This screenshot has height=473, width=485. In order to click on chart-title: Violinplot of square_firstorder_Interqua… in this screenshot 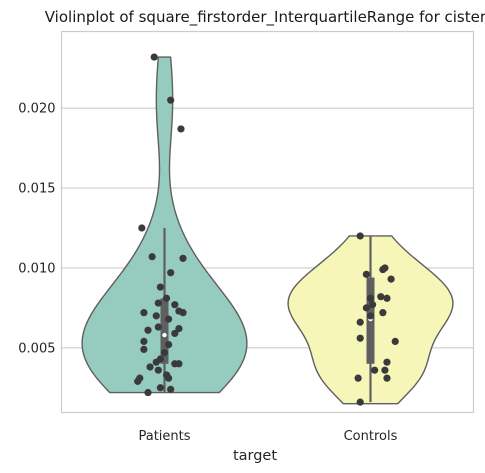, I will do `click(265, 17)`.